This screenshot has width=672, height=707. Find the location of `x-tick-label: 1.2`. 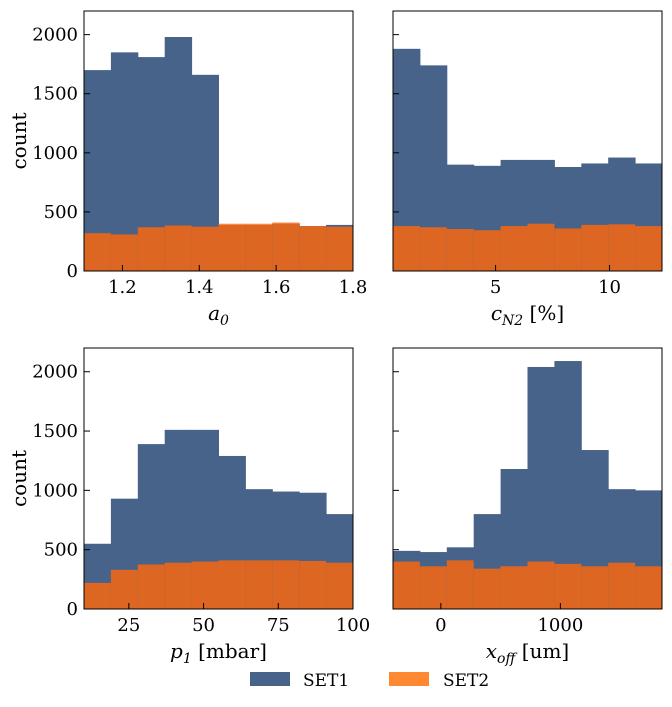

x-tick-label: 1.2 is located at coordinates (122, 287).